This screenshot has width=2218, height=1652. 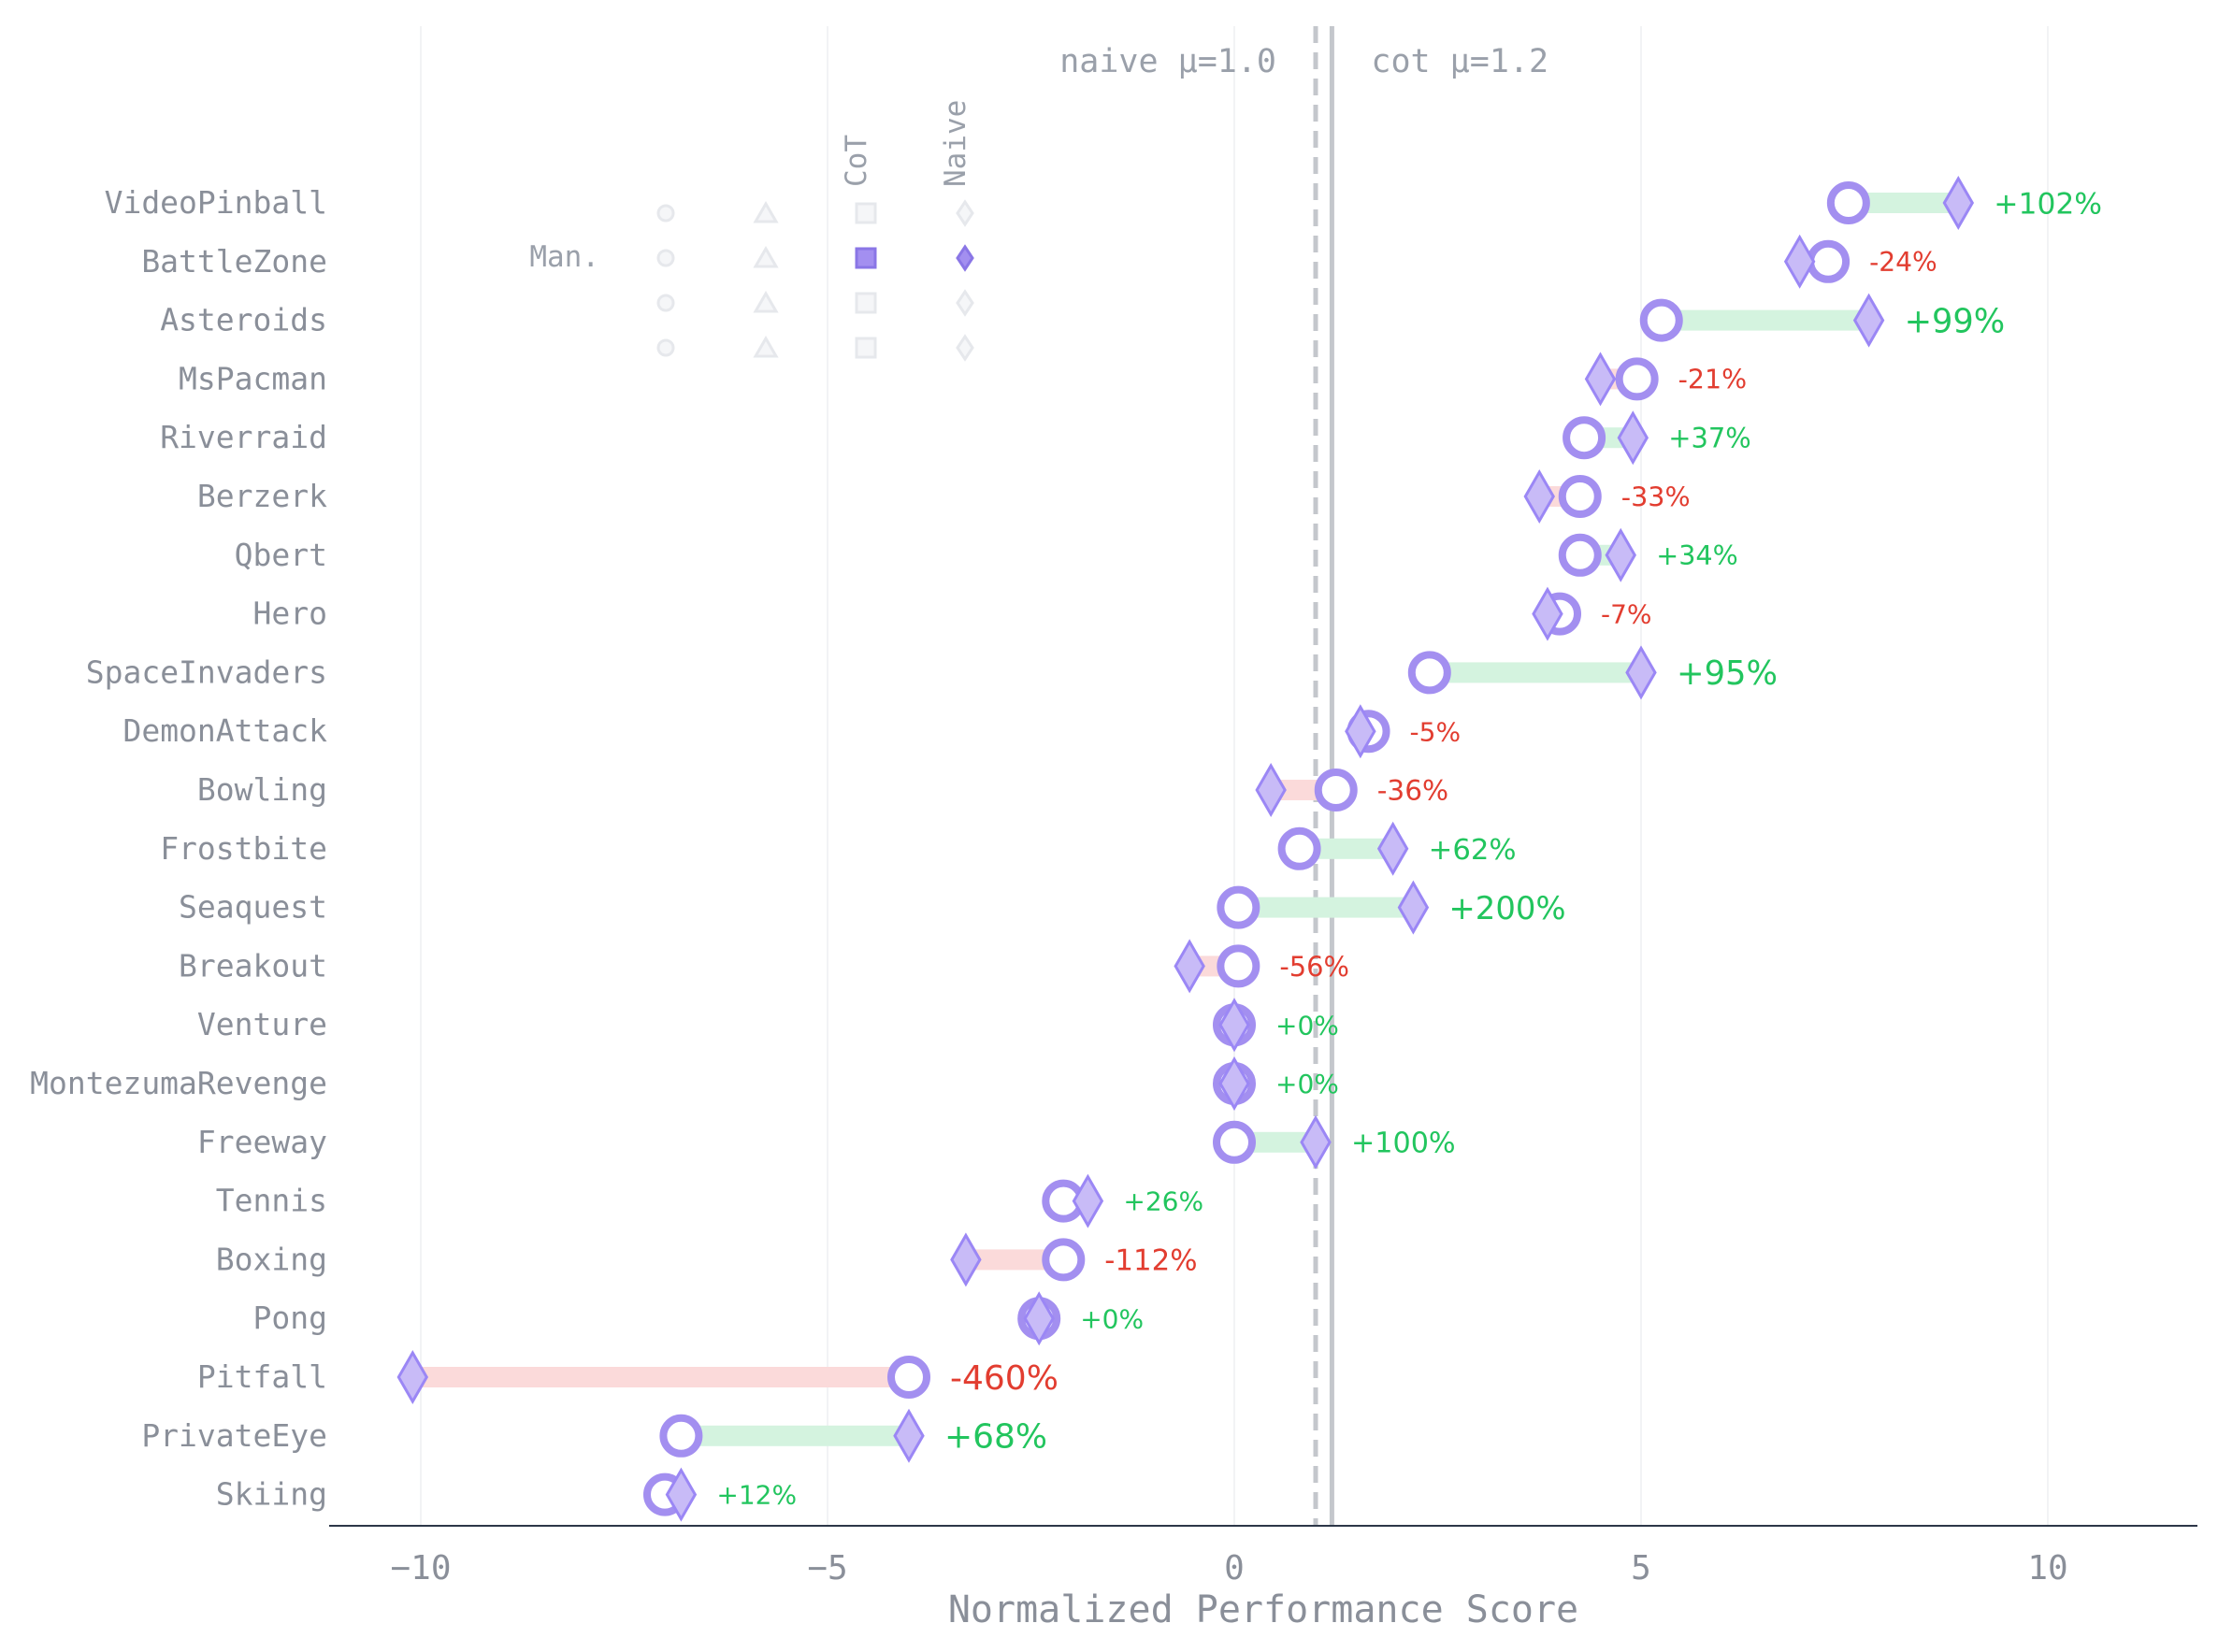 I want to click on legend-row-label: Man., so click(x=564, y=257).